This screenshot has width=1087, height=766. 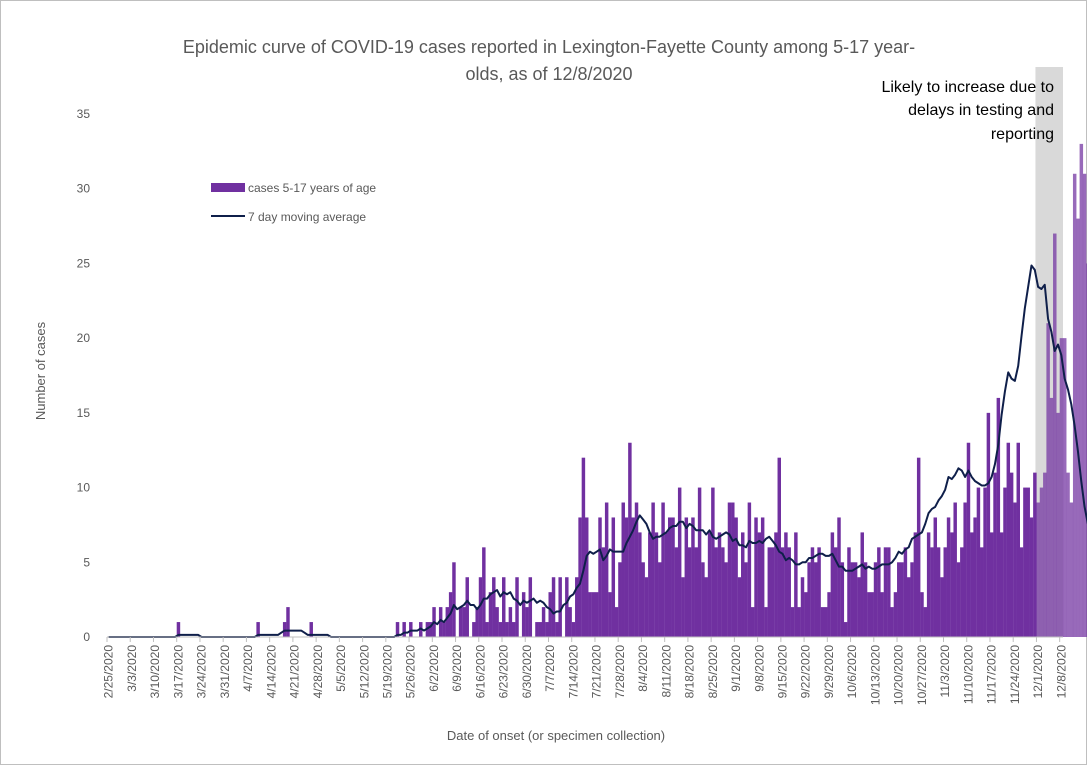 What do you see at coordinates (548, 74) in the screenshot?
I see `chart-title-line2: olds, as of 12/8/2020` at bounding box center [548, 74].